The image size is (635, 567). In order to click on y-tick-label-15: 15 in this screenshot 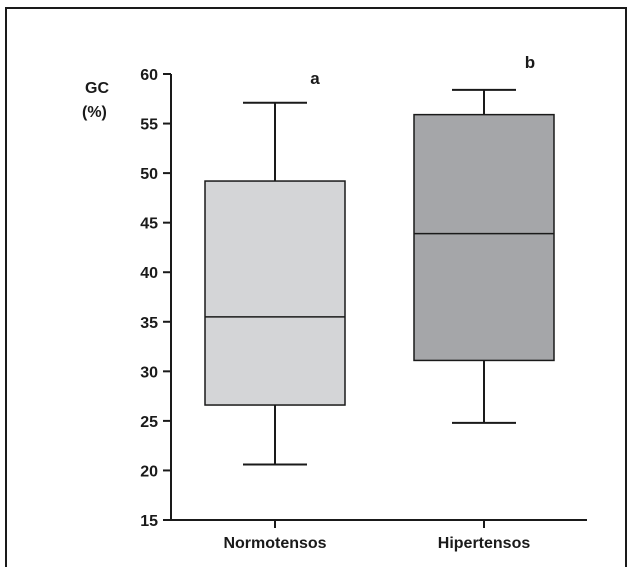, I will do `click(149, 521)`.